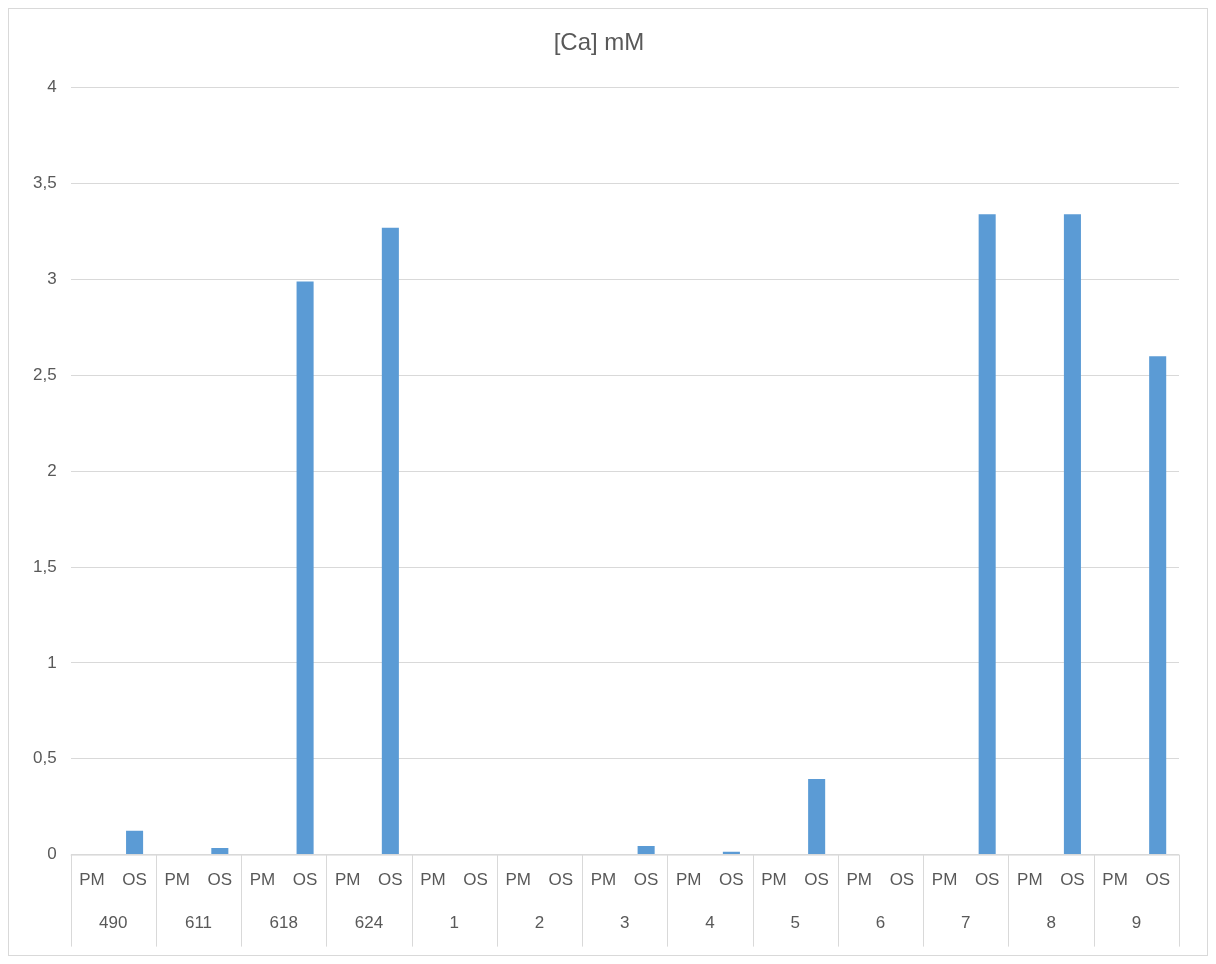 The image size is (1216, 964). What do you see at coordinates (1136, 923) in the screenshot?
I see `text: 9` at bounding box center [1136, 923].